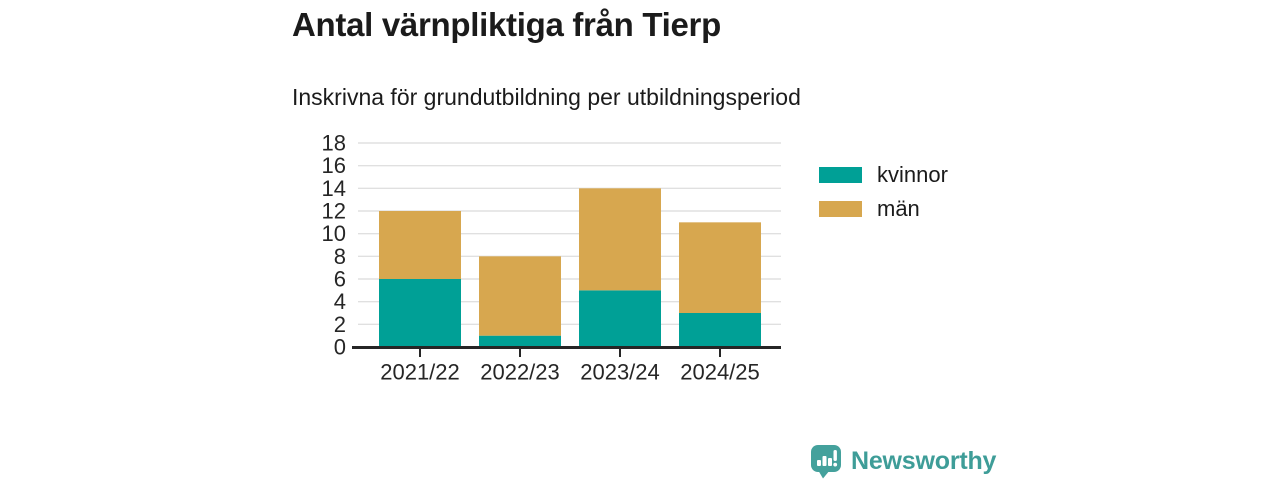  I want to click on newsworthy-logo: Newsworthy, so click(903, 461).